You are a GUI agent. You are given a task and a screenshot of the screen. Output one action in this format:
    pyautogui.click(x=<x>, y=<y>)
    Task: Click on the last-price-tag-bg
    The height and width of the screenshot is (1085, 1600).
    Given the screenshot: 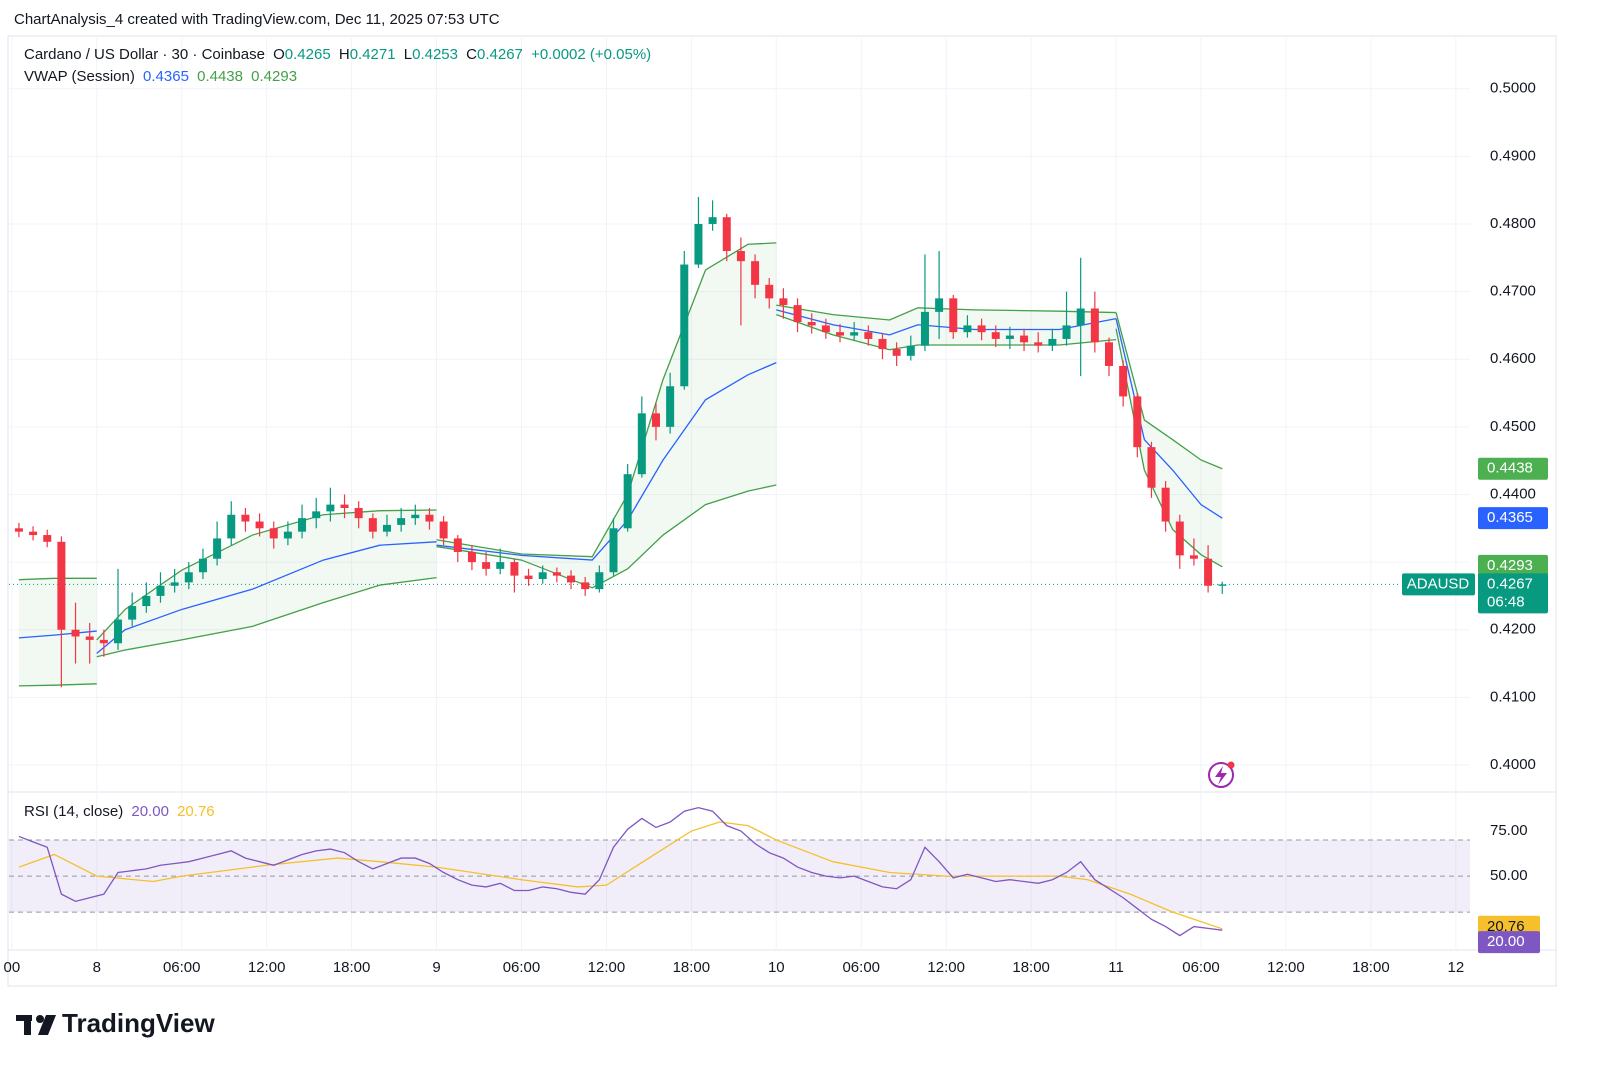 What is the action you would take?
    pyautogui.click(x=1513, y=593)
    